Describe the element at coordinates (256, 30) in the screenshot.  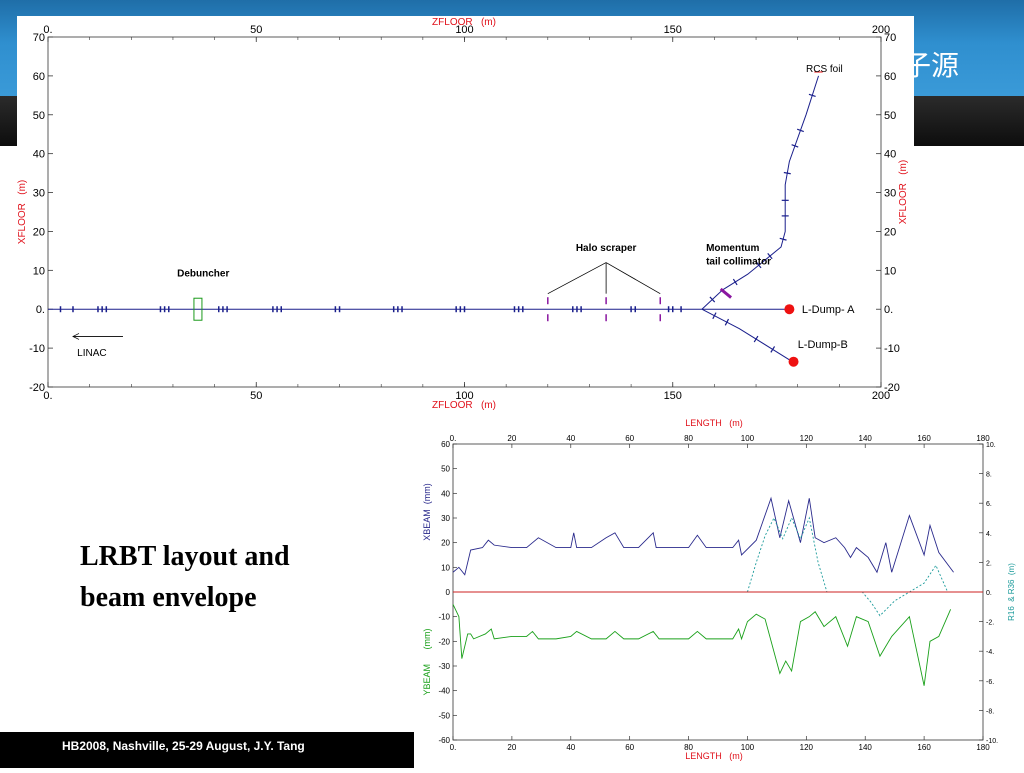
I see `x-tick-label-top: 50` at that location.